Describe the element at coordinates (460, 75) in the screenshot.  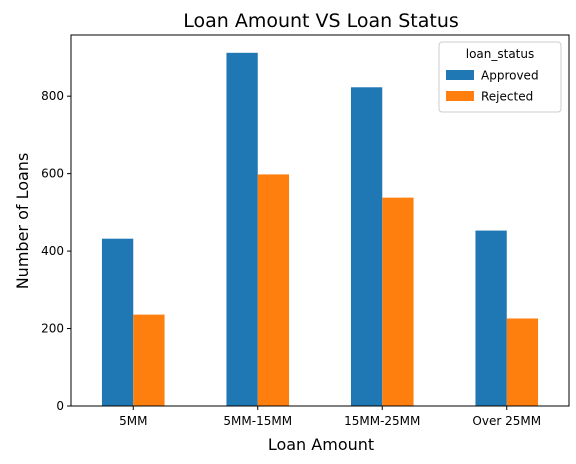
I see `legend-swatch-approved` at that location.